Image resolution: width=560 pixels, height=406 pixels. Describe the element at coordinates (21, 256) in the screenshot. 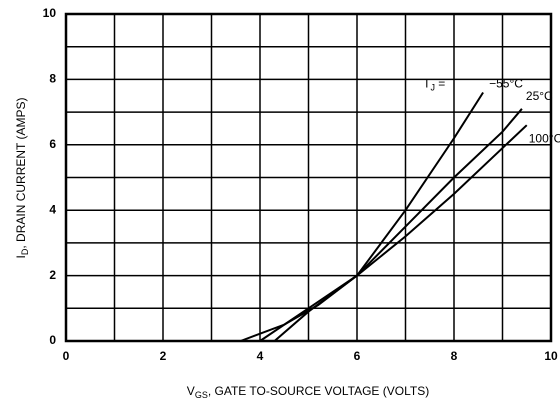

I see `y-label-main: I` at that location.